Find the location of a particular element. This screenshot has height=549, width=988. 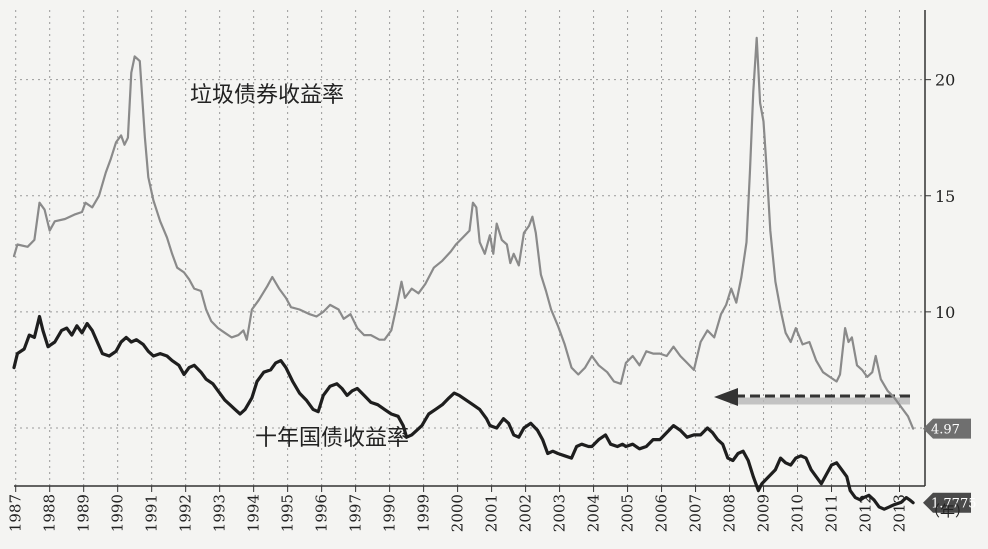

x-tick-label: 2012 is located at coordinates (866, 513).